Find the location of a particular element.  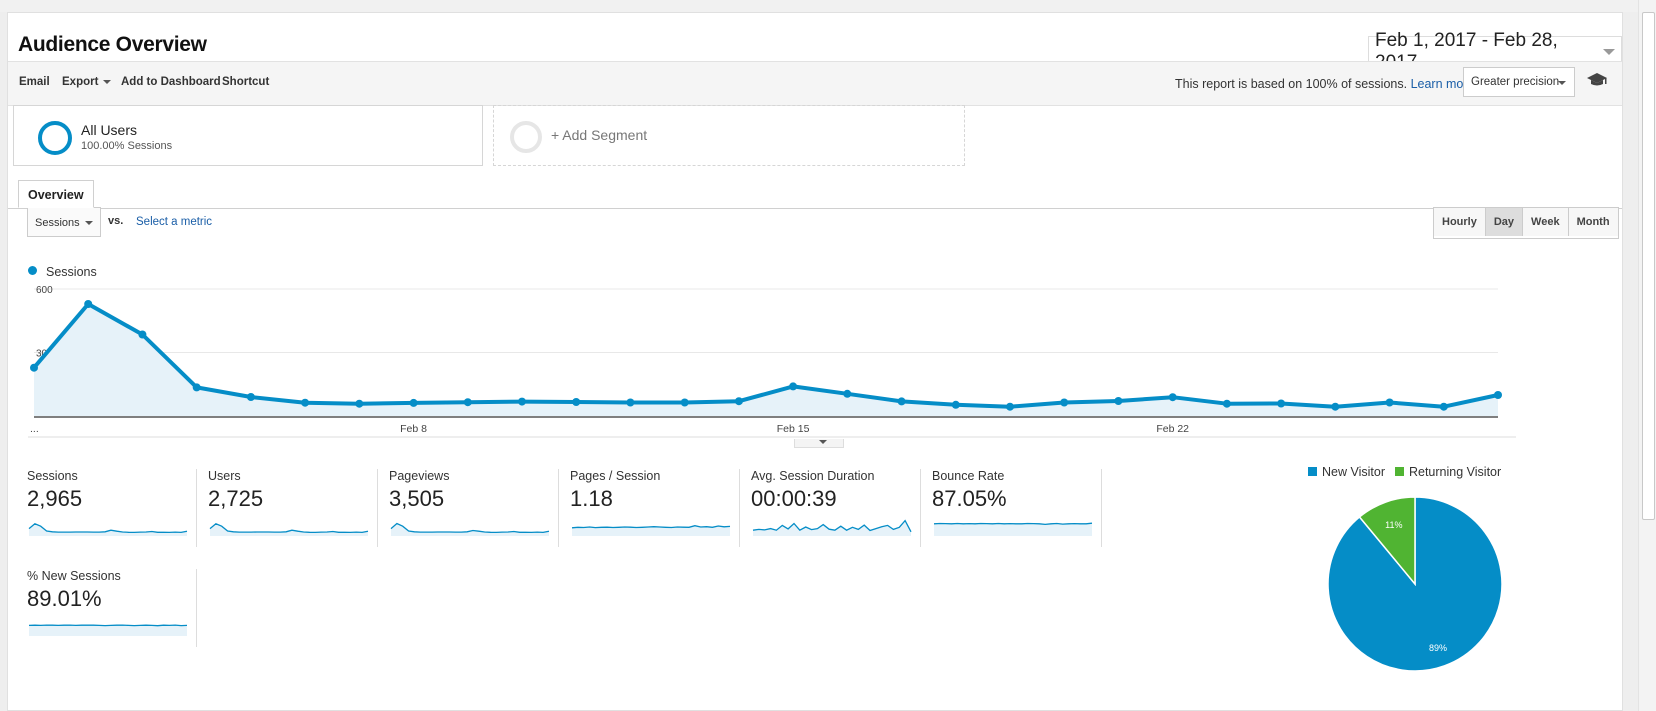

top-strip is located at coordinates (820, 6).